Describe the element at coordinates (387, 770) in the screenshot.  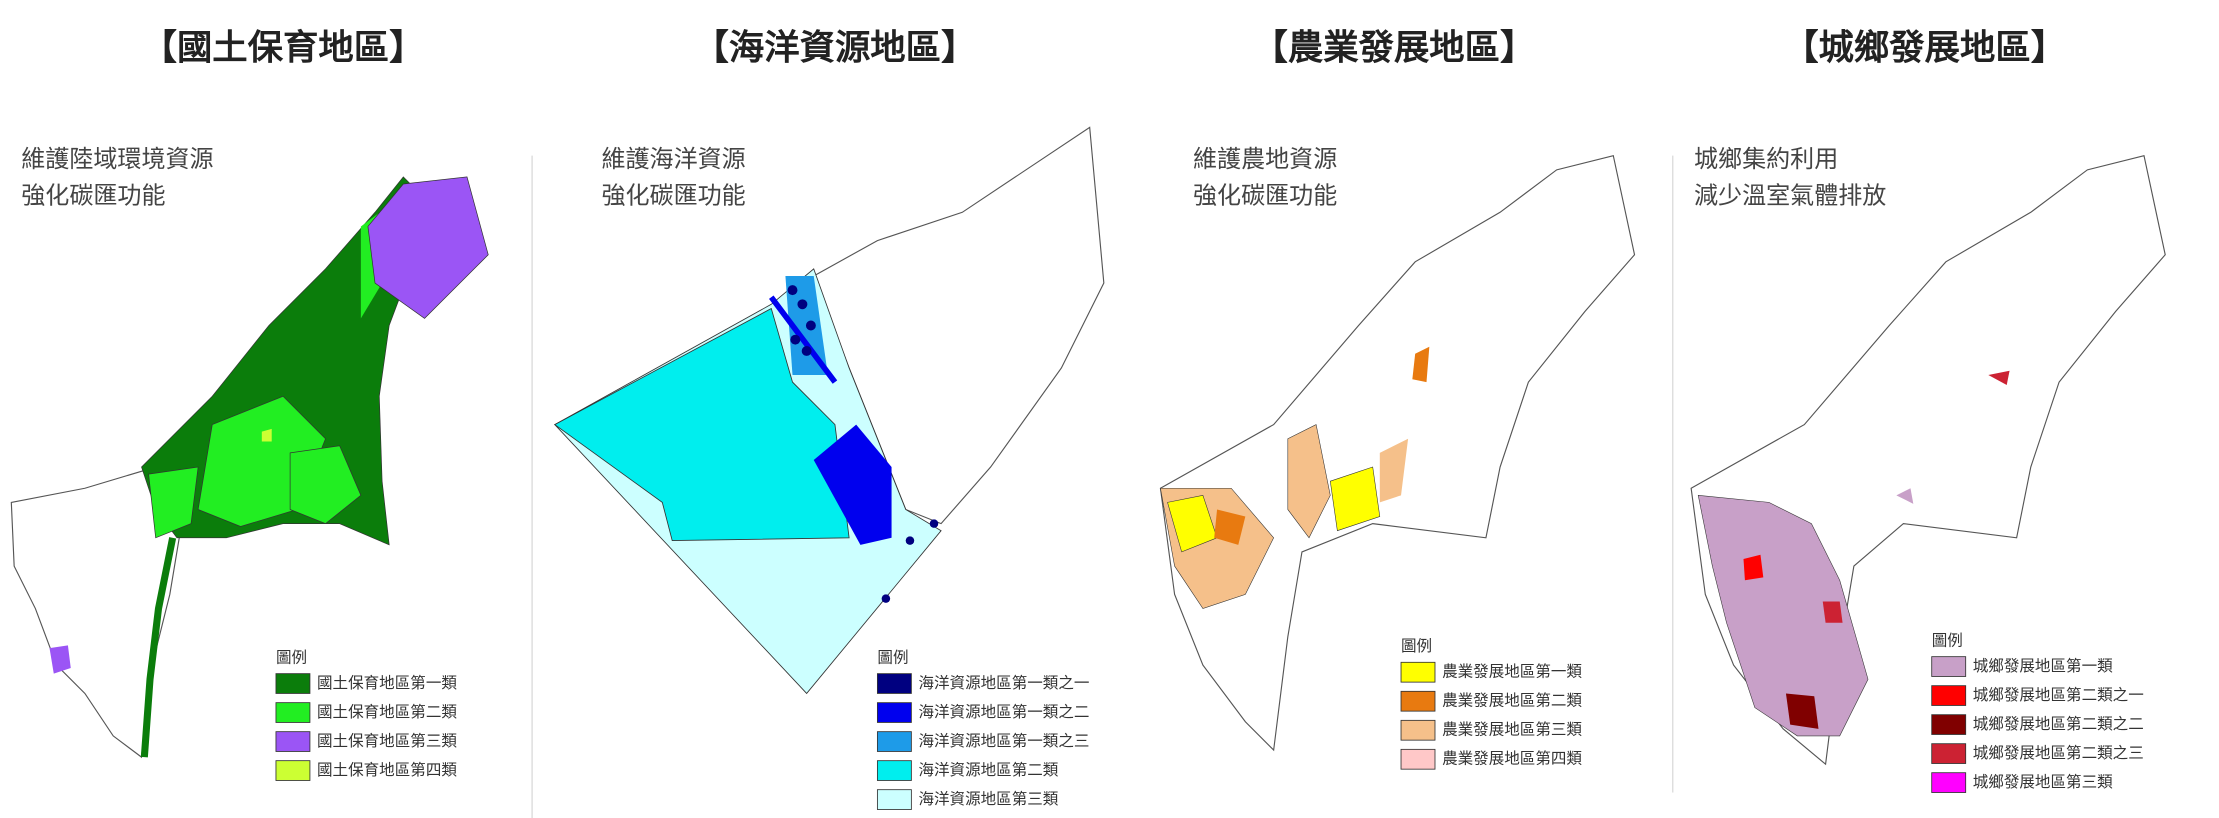
I see `legend-label: 國土保育地區第四類` at that location.